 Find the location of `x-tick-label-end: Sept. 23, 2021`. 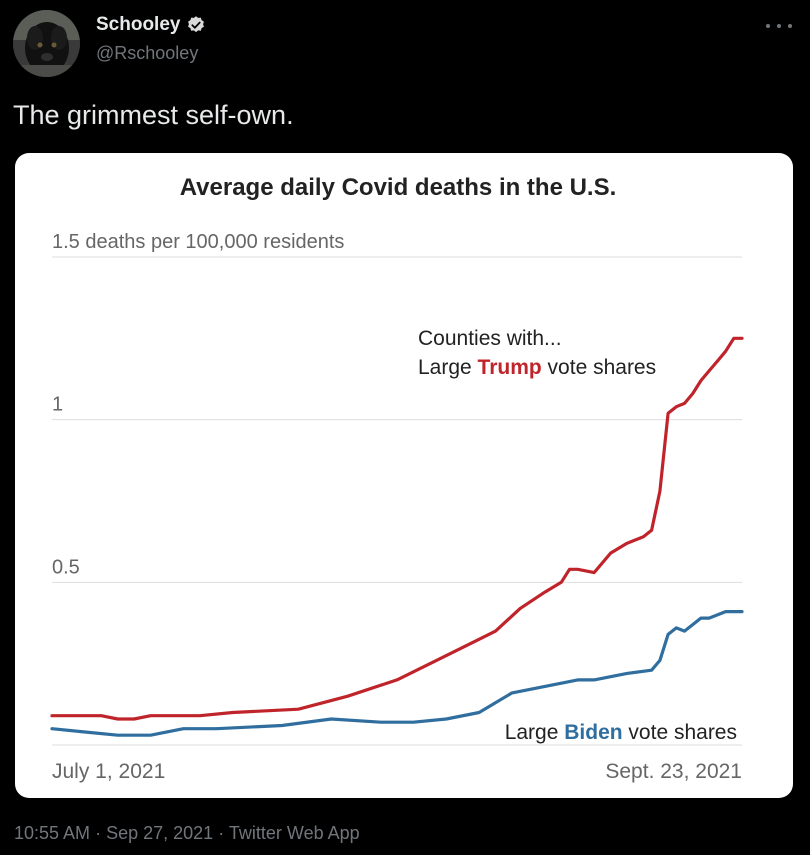

x-tick-label-end: Sept. 23, 2021 is located at coordinates (673, 771).